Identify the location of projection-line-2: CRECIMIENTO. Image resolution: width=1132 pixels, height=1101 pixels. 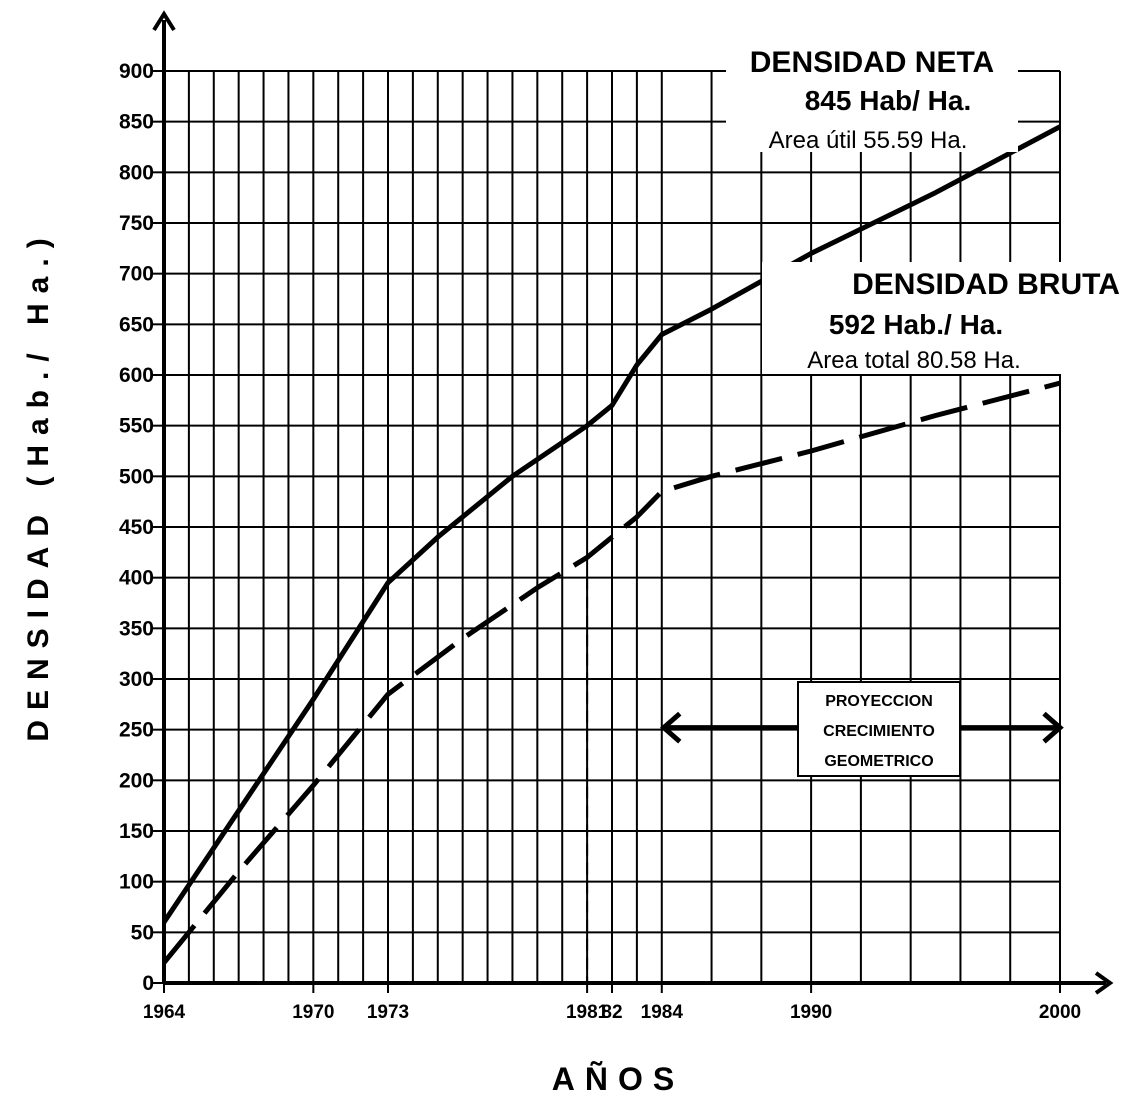
(879, 731).